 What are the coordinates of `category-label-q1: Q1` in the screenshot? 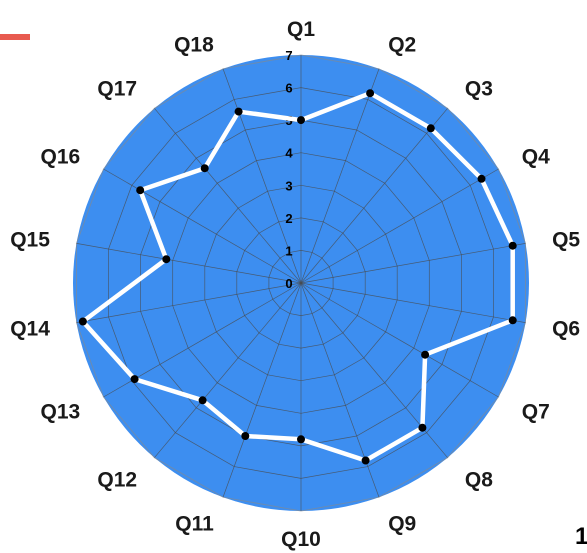 It's located at (301, 29).